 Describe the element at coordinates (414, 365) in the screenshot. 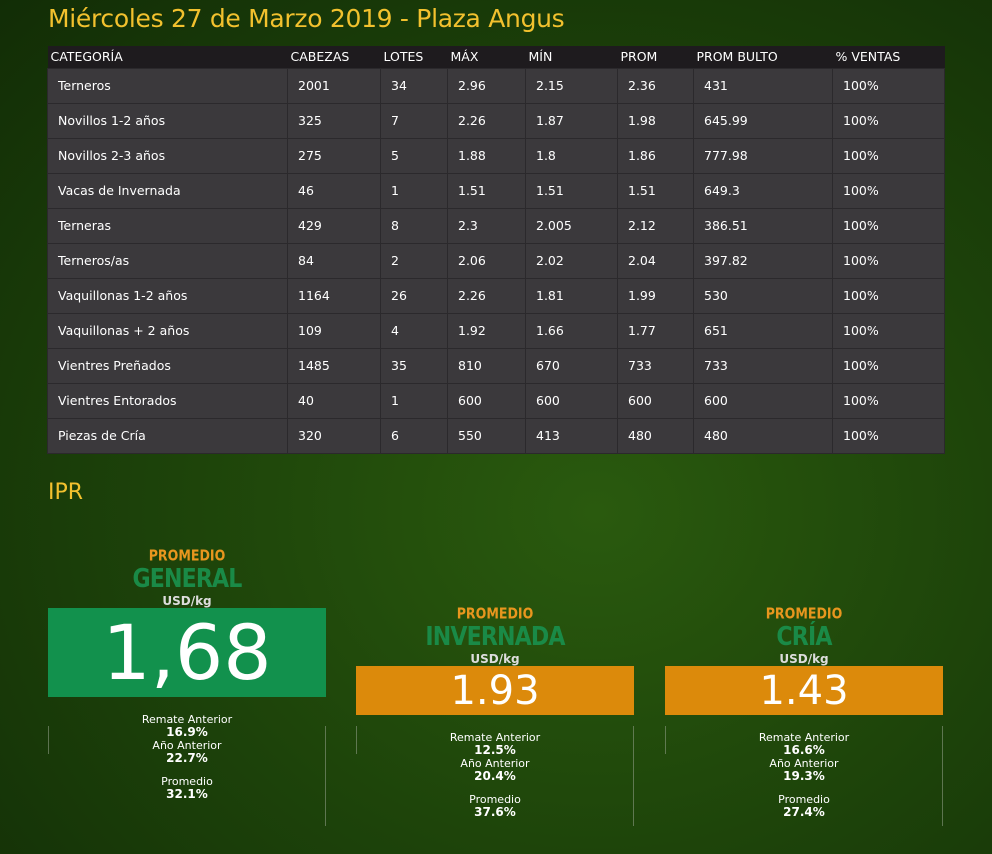

I see `table-cell: 35` at that location.